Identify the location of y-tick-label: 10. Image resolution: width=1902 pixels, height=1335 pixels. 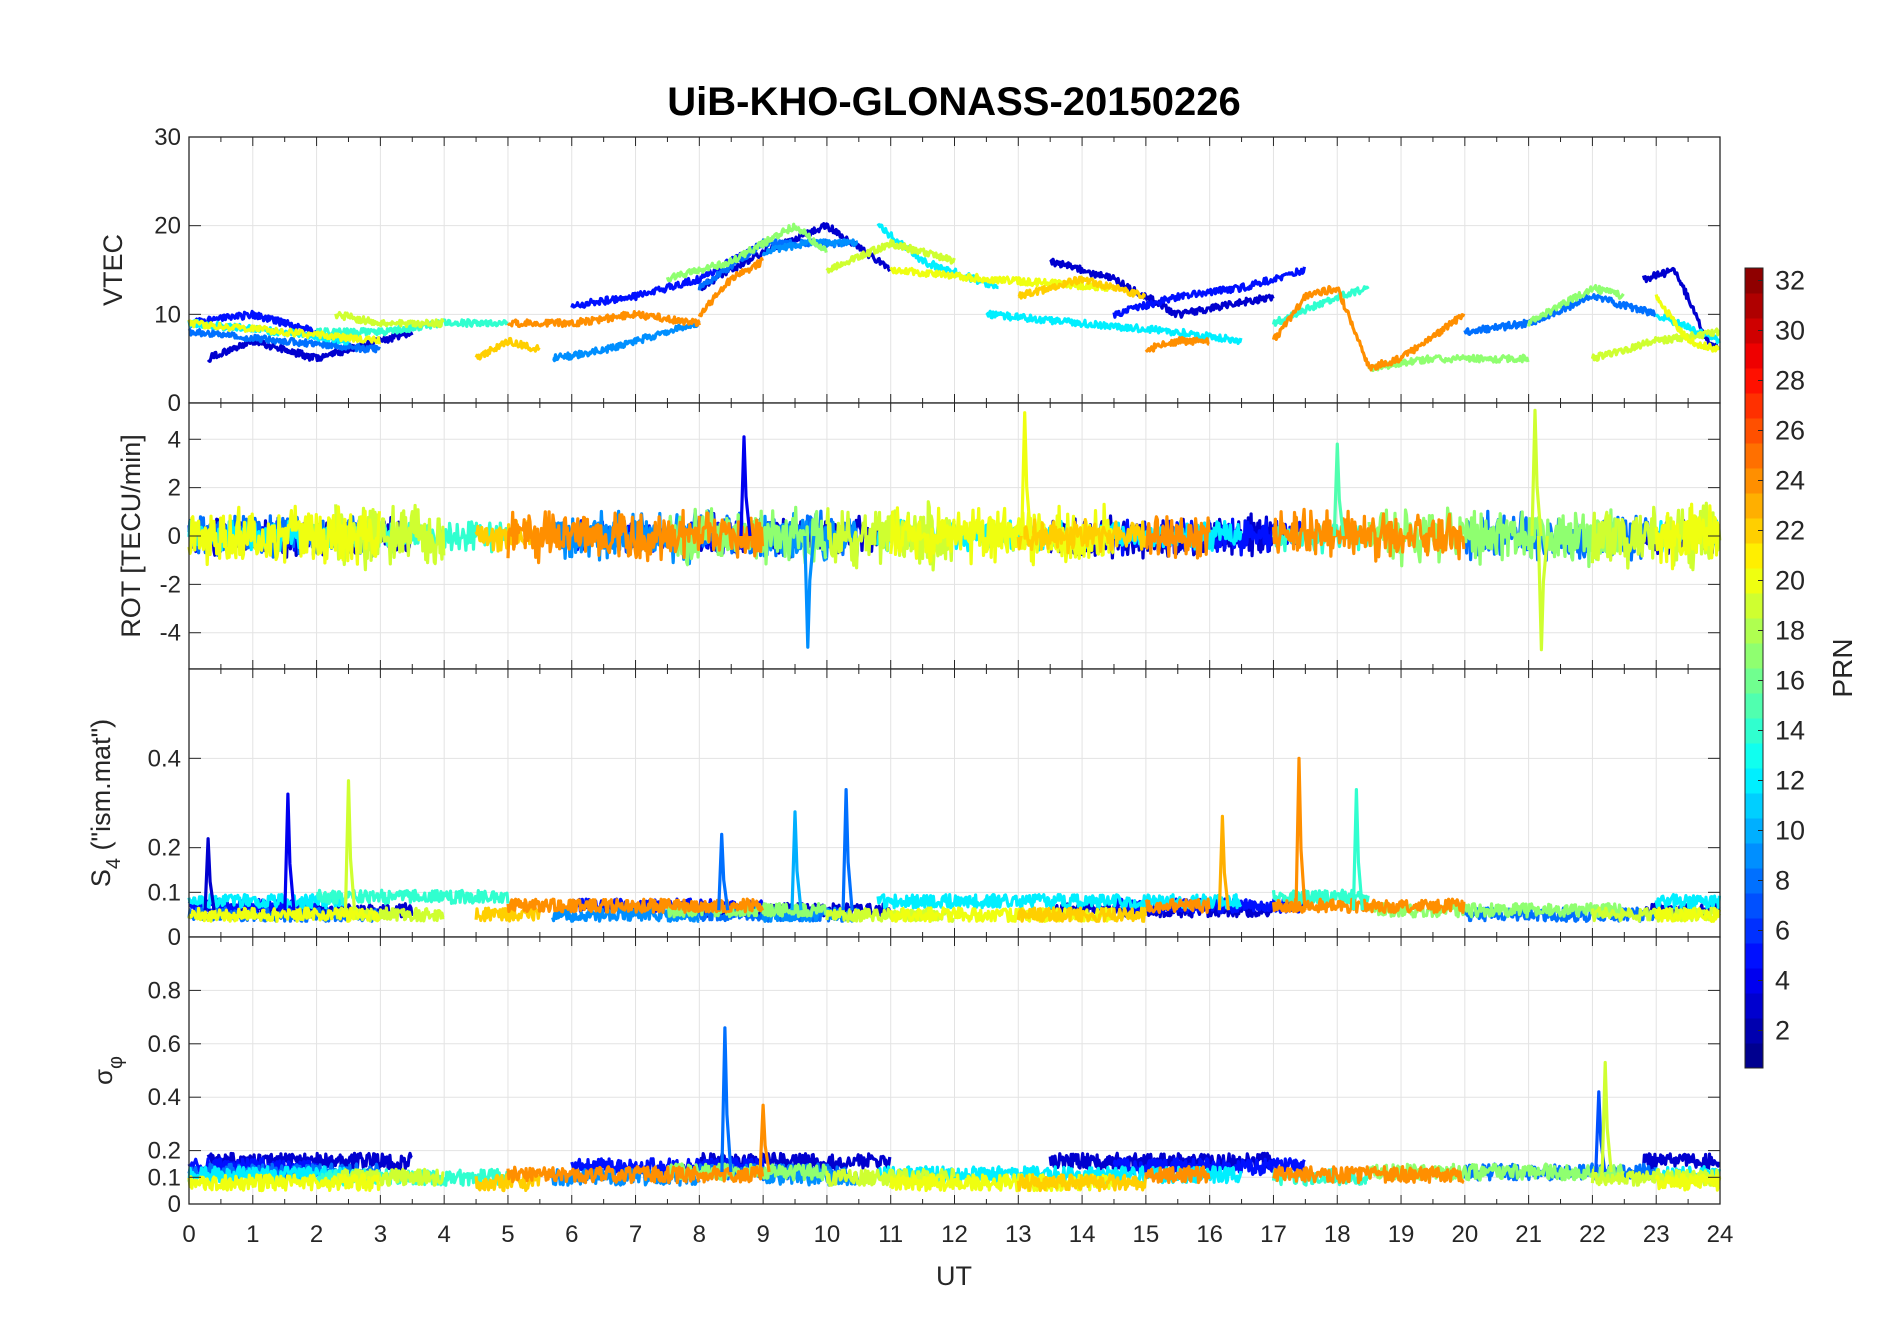
(167, 314).